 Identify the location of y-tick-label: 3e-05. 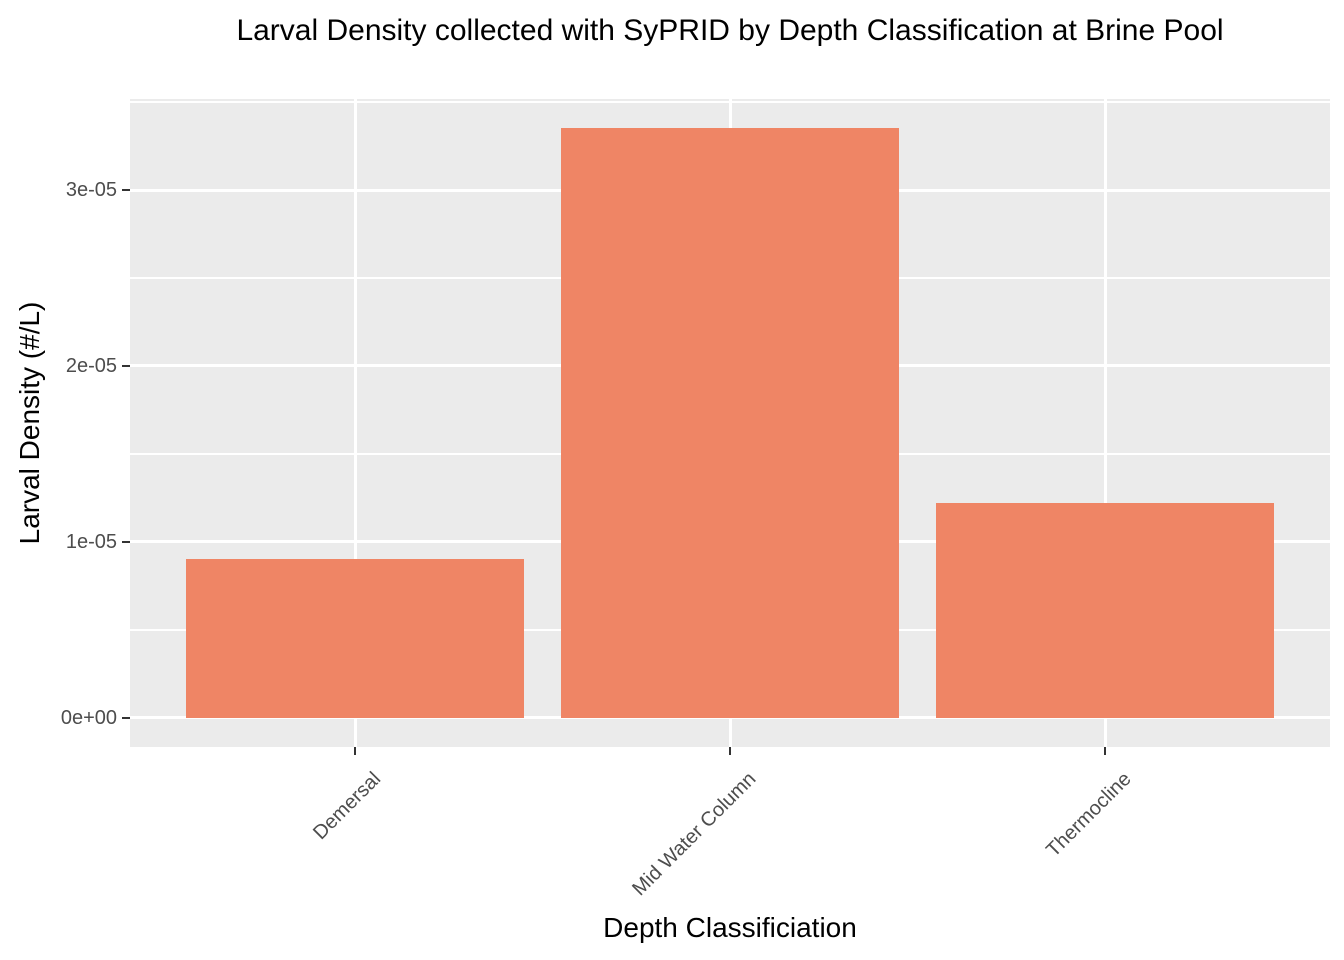
(91, 190).